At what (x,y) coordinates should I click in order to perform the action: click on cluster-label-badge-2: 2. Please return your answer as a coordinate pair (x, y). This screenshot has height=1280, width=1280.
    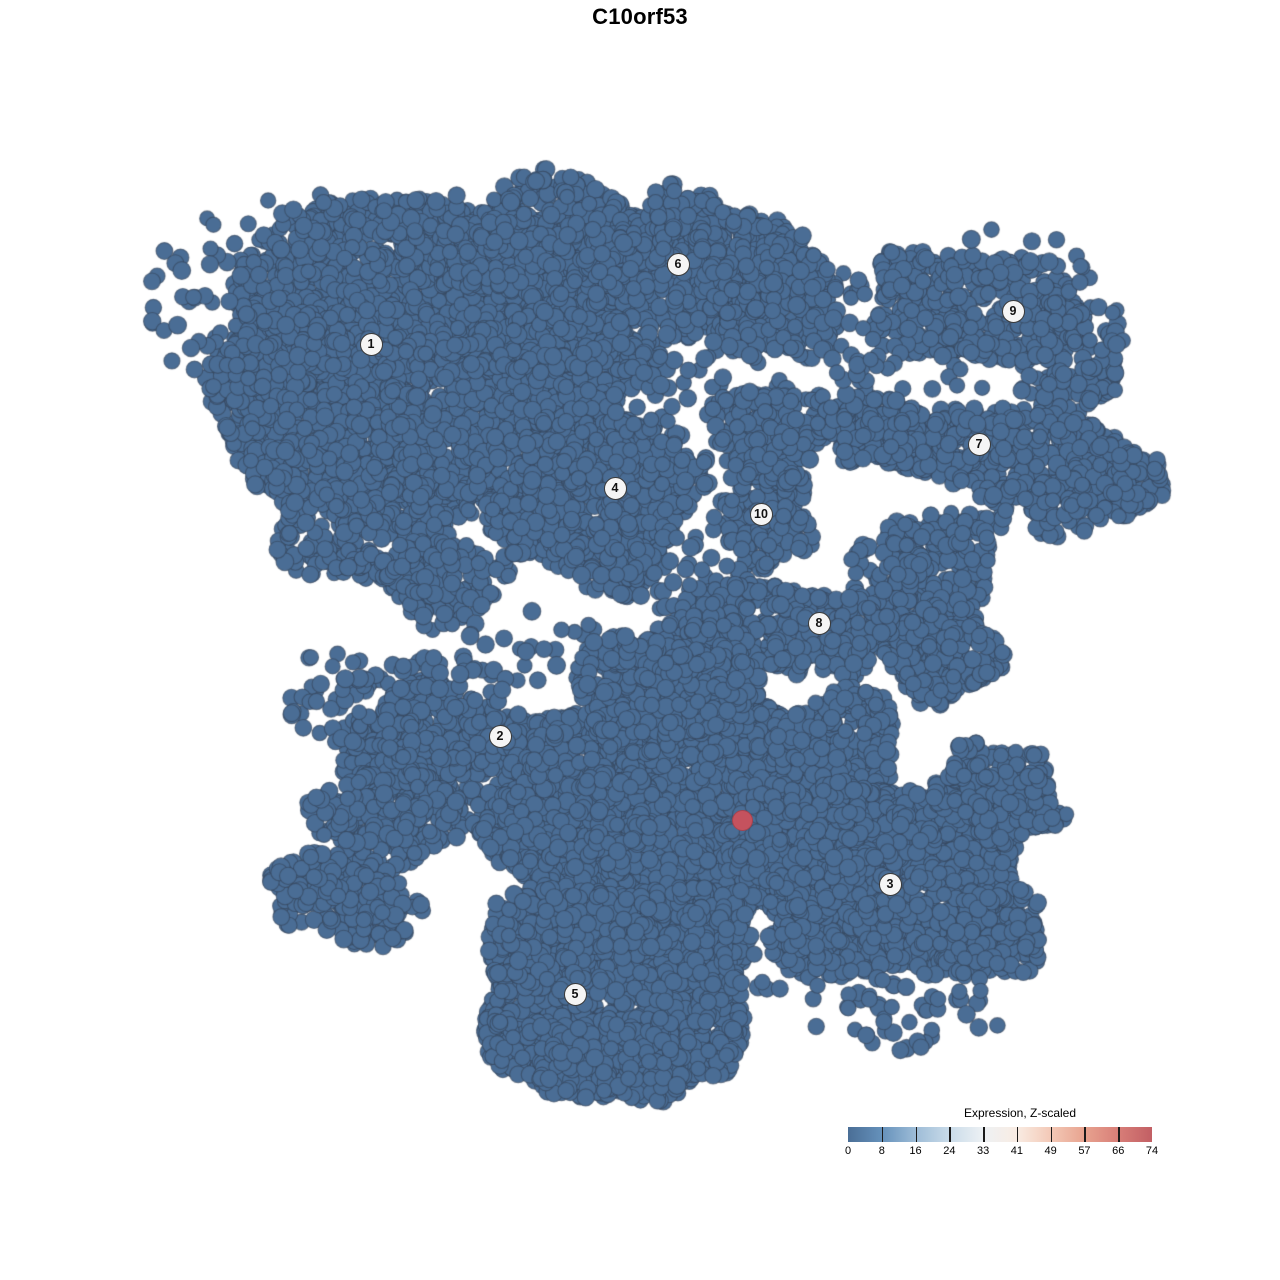
    Looking at the image, I should click on (500, 736).